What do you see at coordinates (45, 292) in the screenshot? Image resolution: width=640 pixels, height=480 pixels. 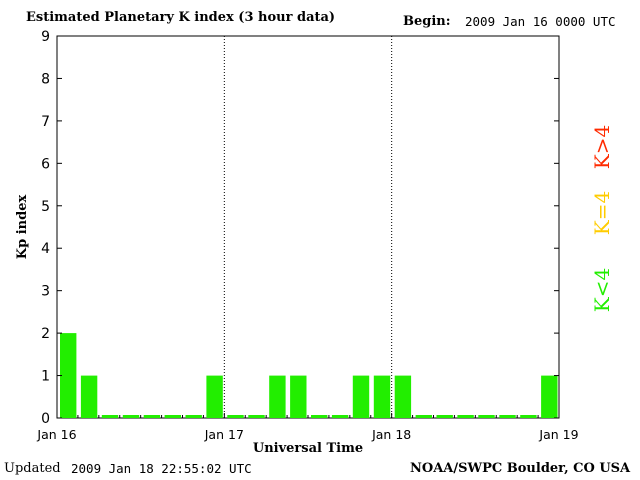 I see `y-tick-label: 3` at bounding box center [45, 292].